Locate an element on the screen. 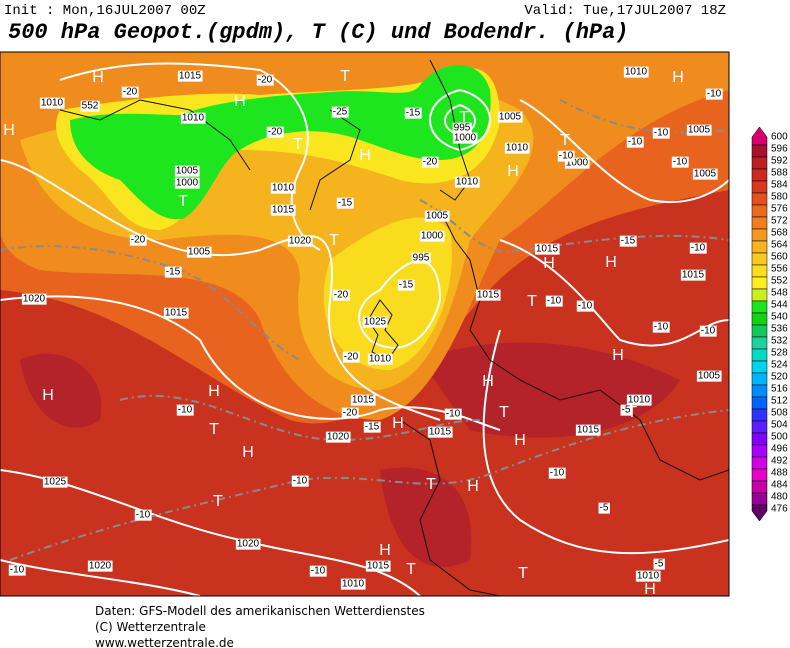 The image size is (790, 648). colorbar-label: 516 is located at coordinates (779, 389).